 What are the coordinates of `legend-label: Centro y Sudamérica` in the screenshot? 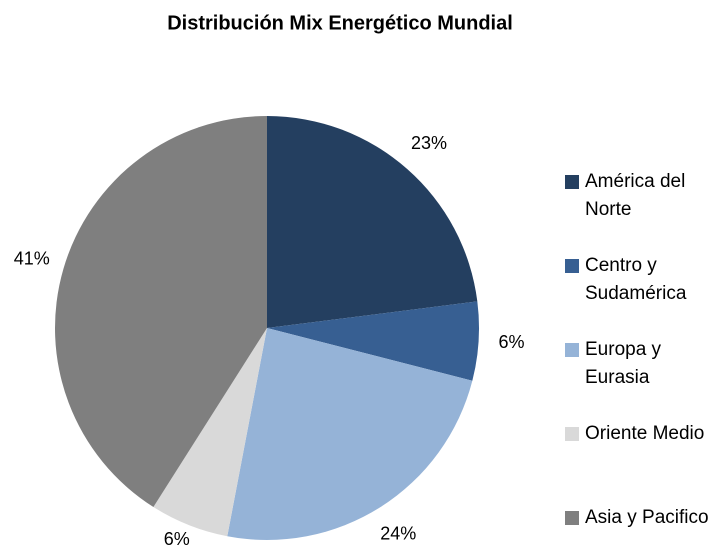 It's located at (636, 279).